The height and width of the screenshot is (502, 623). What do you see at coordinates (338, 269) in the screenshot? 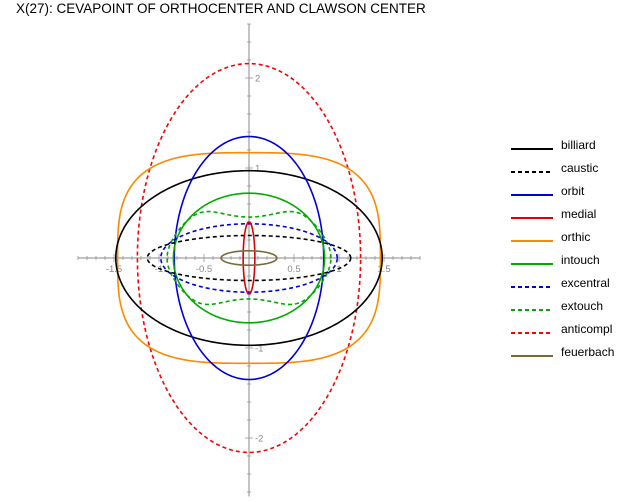
I see `x-tick-label: 1` at bounding box center [338, 269].